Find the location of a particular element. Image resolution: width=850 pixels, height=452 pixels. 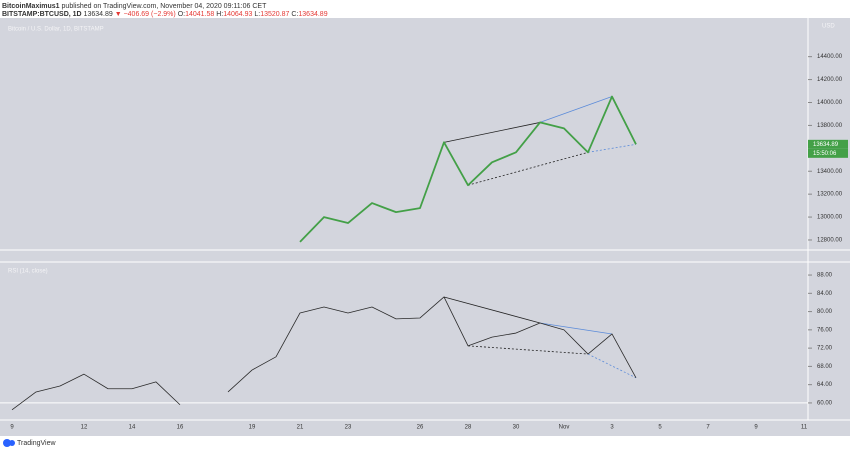

l-label: L: is located at coordinates (257, 14).